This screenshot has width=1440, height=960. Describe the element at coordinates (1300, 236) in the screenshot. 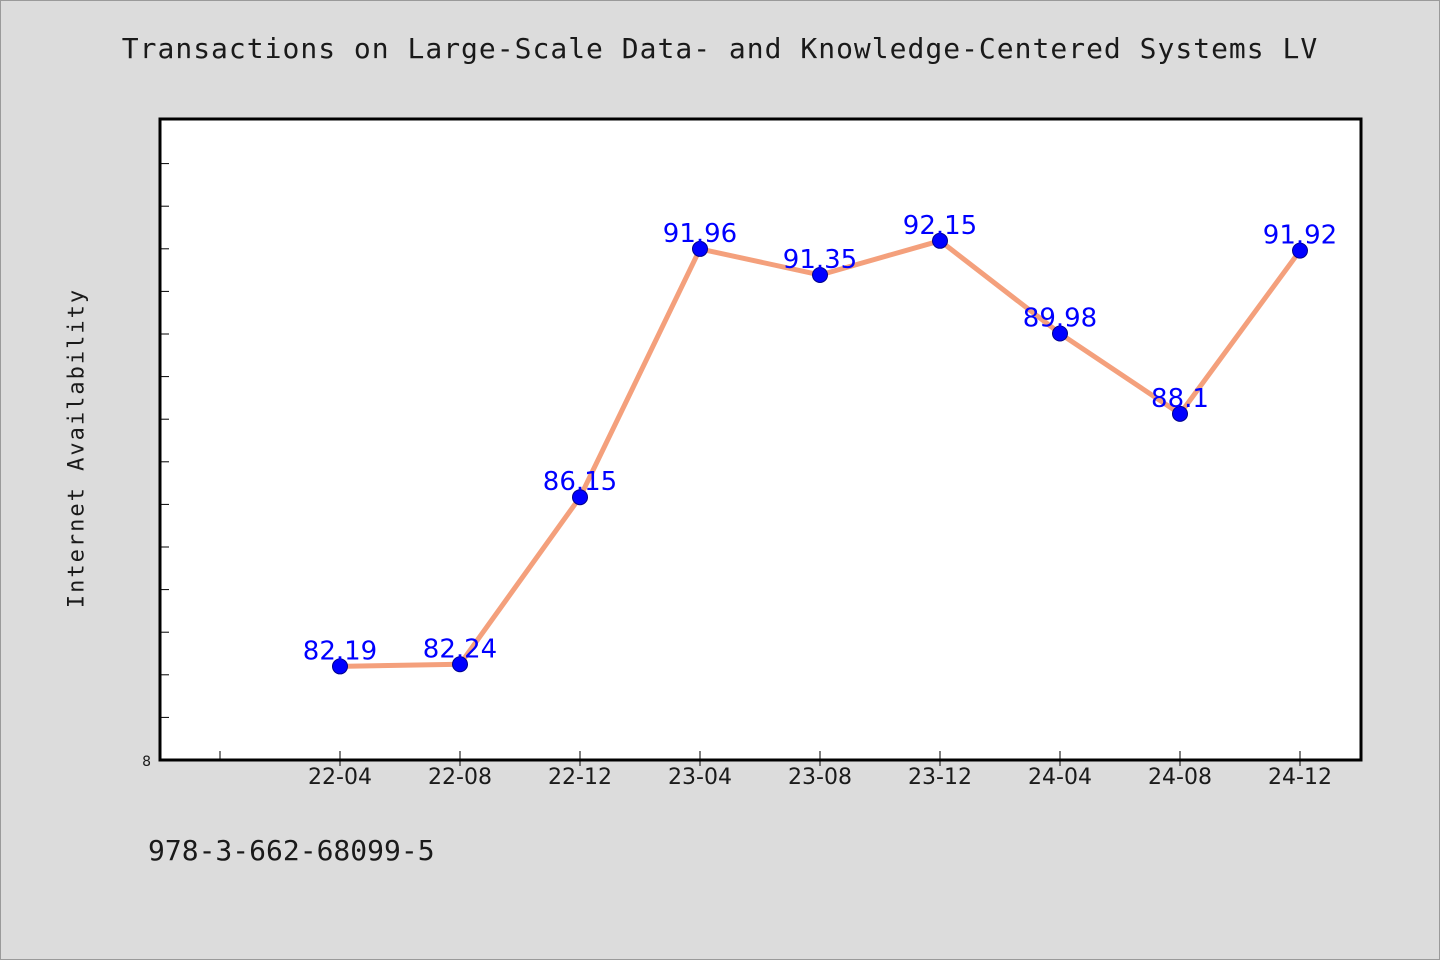

I see `data-label: 91.92` at that location.